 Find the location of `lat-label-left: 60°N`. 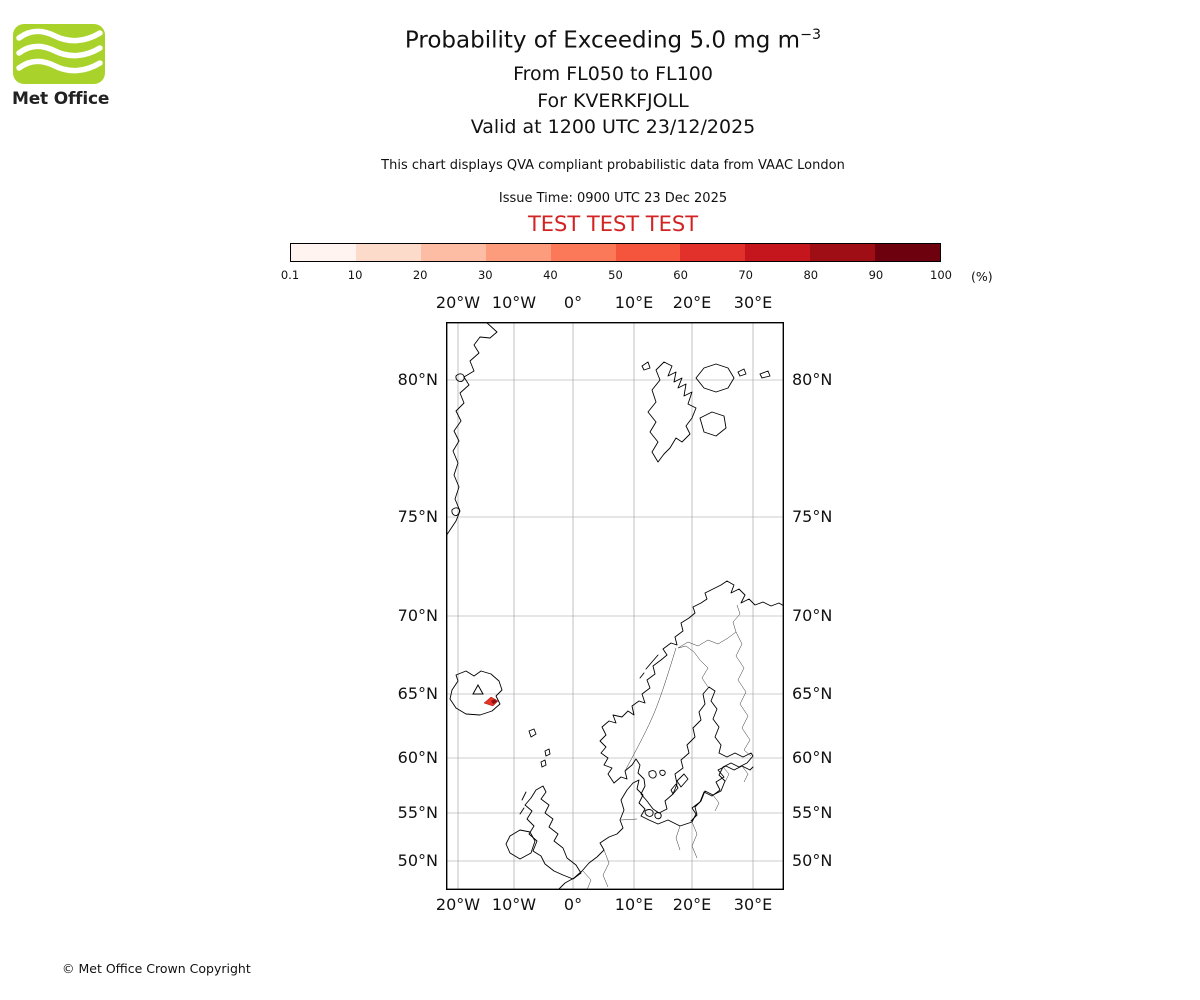

lat-label-left: 60°N is located at coordinates (417, 757).